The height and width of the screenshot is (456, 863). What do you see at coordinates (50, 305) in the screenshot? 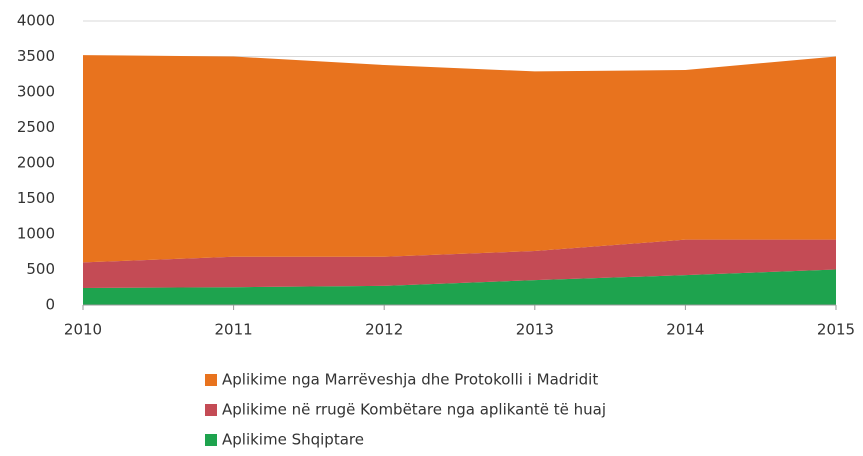
I see `y-tick-label: 0` at bounding box center [50, 305].